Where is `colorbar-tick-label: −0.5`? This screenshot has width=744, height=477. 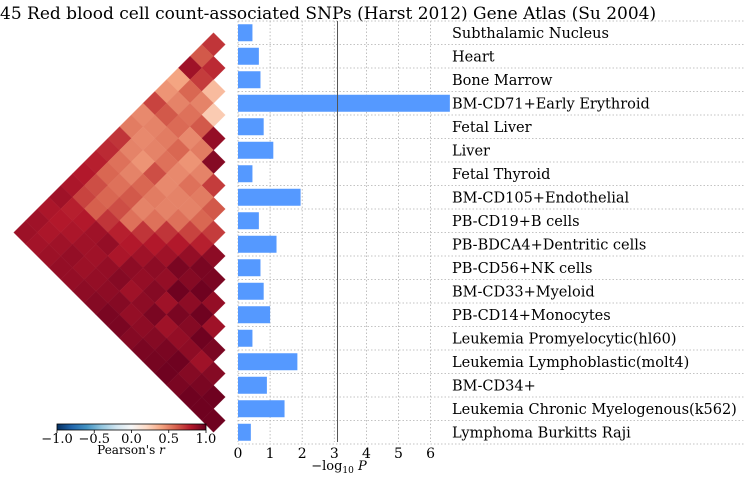
colorbar-tick-label: −0.5 is located at coordinates (94, 439).